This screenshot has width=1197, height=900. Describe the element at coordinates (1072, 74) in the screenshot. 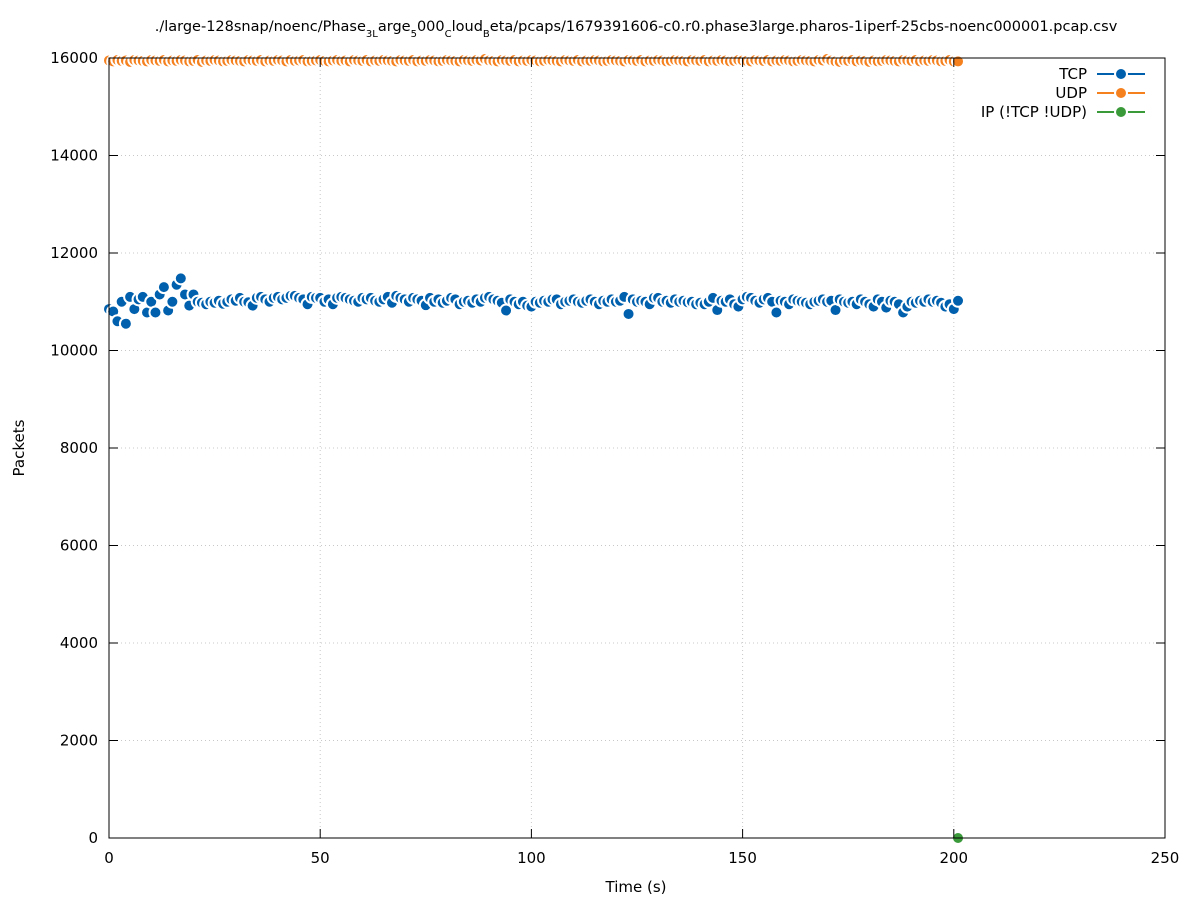

I see `legend-label: TCP` at that location.